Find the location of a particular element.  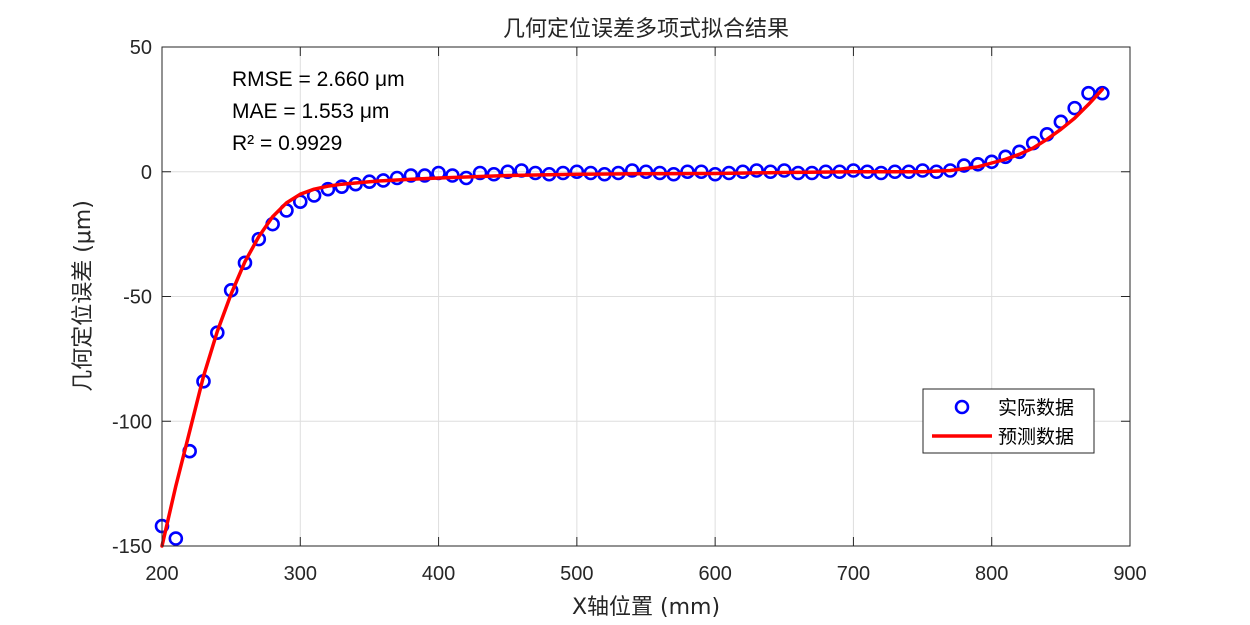

y-tick-label: -150 is located at coordinates (132, 547).